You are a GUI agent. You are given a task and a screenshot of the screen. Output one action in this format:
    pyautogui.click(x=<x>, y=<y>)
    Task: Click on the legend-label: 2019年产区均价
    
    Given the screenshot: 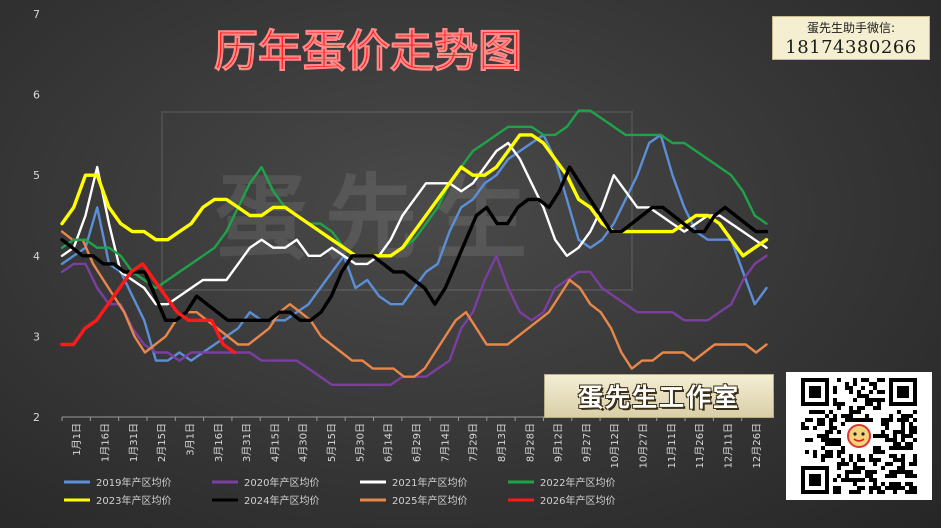 What is the action you would take?
    pyautogui.click(x=133, y=482)
    